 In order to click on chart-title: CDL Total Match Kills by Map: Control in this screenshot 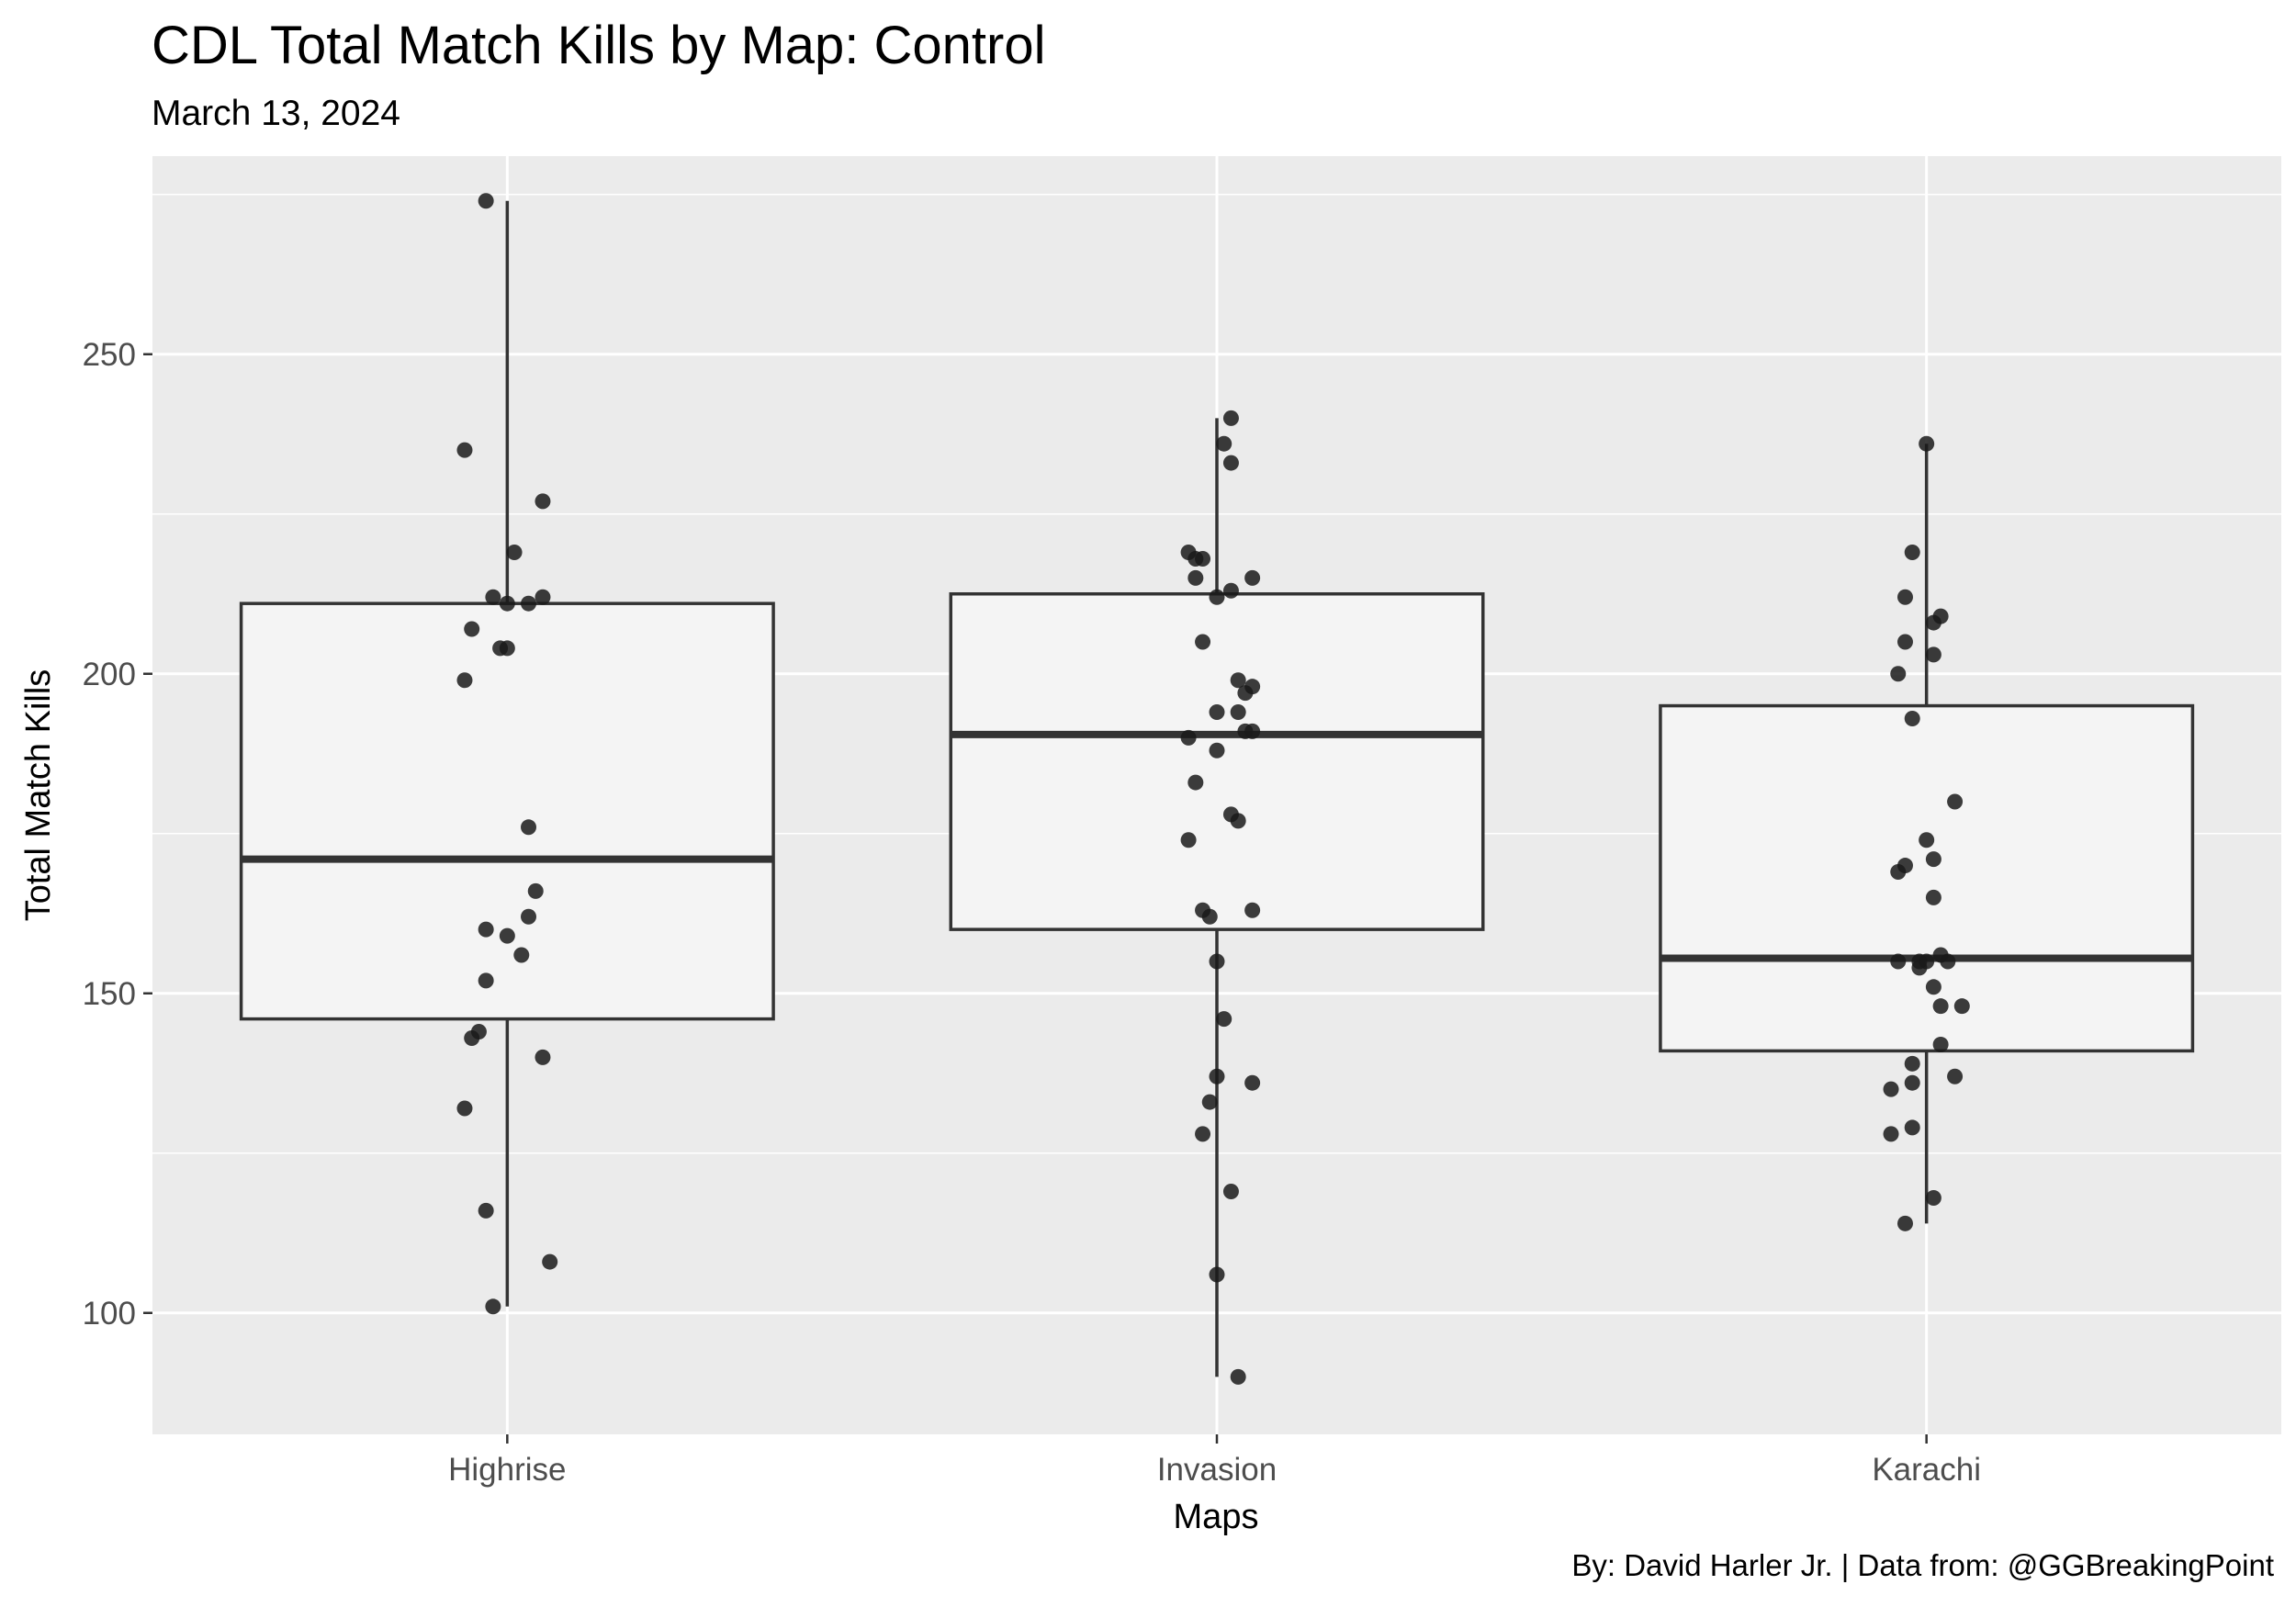, I will do `click(599, 45)`.